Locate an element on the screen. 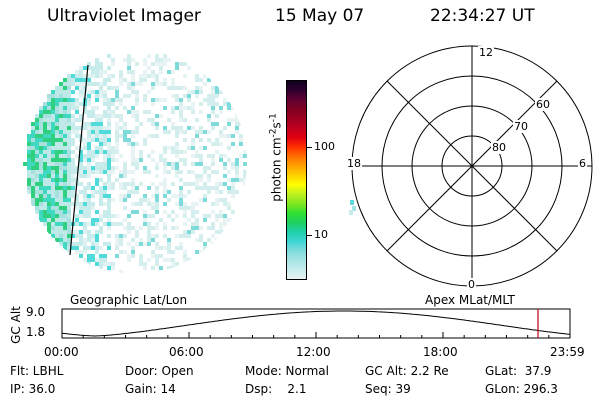 This screenshot has width=600, height=400. info-flt: Flt: LBHL is located at coordinates (37, 371).